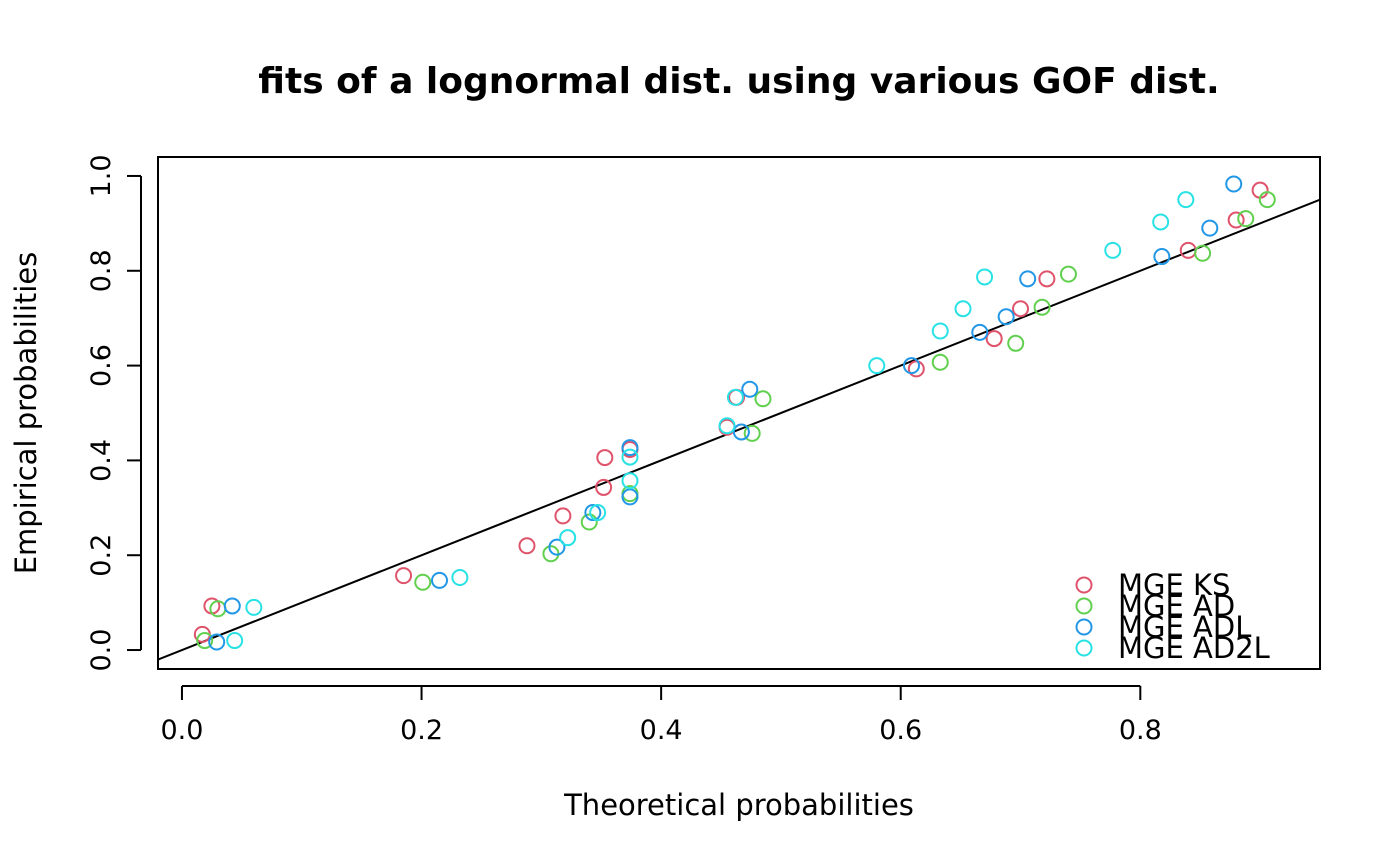 The width and height of the screenshot is (1400, 866). Describe the element at coordinates (101, 175) in the screenshot. I see `y-tick-label: 1.0` at that location.